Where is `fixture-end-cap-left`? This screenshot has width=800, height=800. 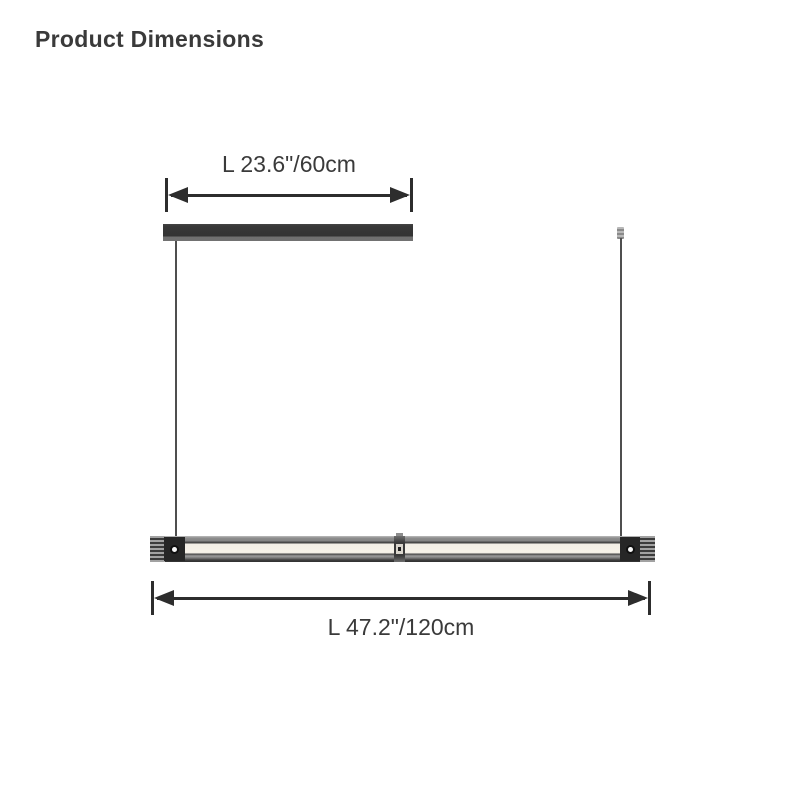 fixture-end-cap-left is located at coordinates (157, 549).